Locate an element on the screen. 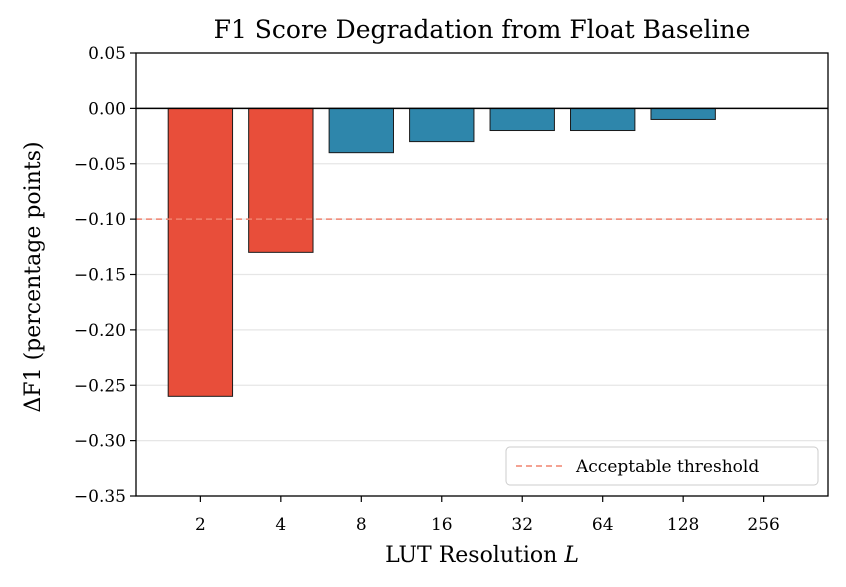 The image size is (846, 587). x-tick-label: 32 is located at coordinates (522, 525).